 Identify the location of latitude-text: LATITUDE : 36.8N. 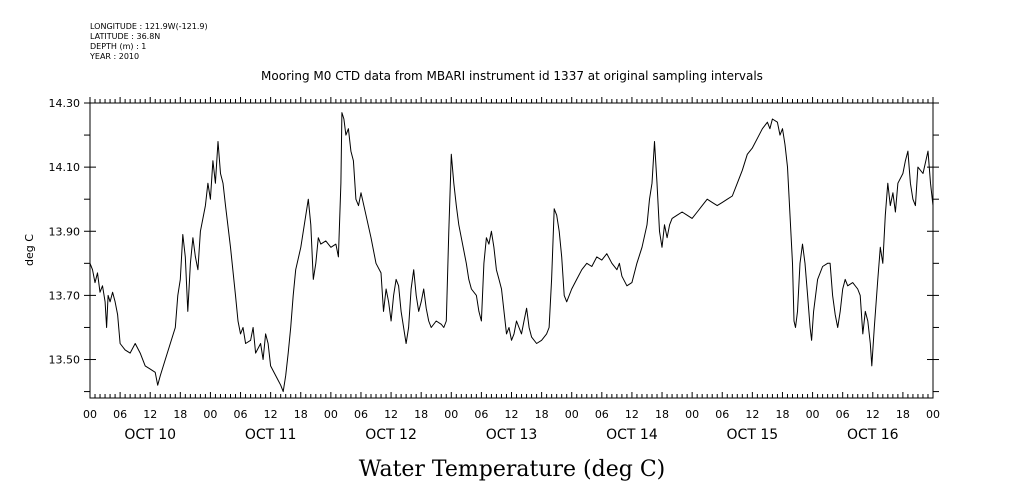
(125, 36).